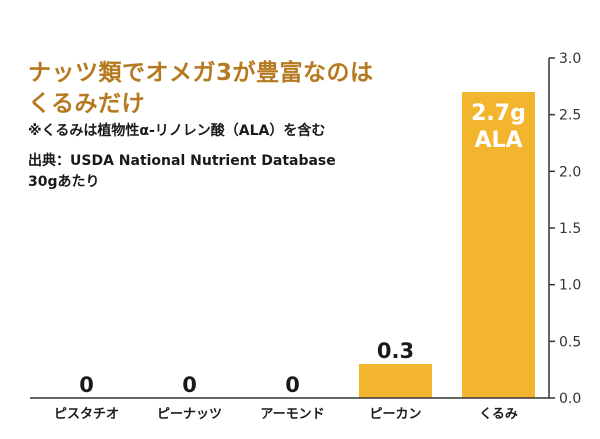  Describe the element at coordinates (87, 104) in the screenshot. I see `chart-title-line-2: くるみだけ` at that location.